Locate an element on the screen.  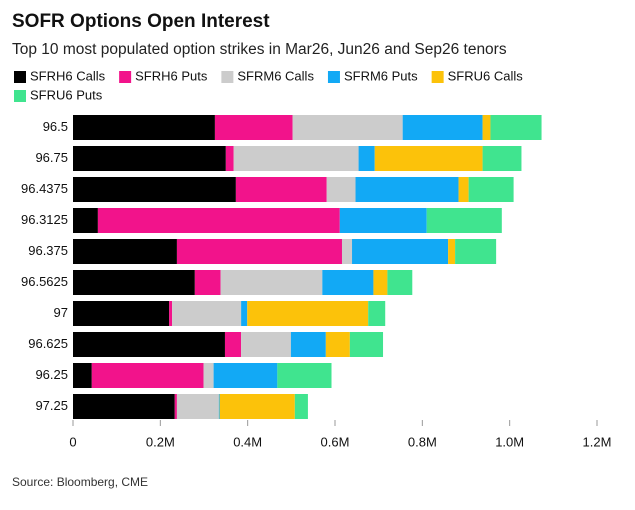
legend-label: SFRU6 Puts is located at coordinates (66, 94).